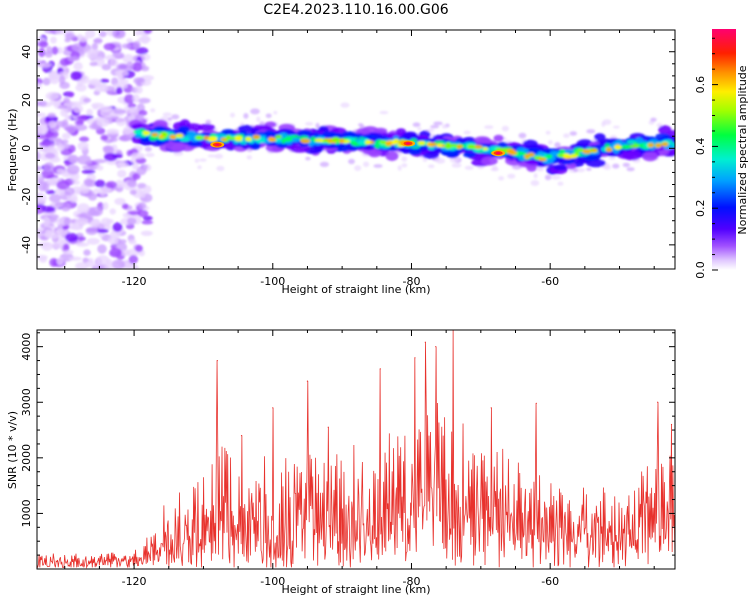 The image size is (750, 600). What do you see at coordinates (26, 148) in the screenshot?
I see `spectrogram-y-tick-label: 0` at bounding box center [26, 148].